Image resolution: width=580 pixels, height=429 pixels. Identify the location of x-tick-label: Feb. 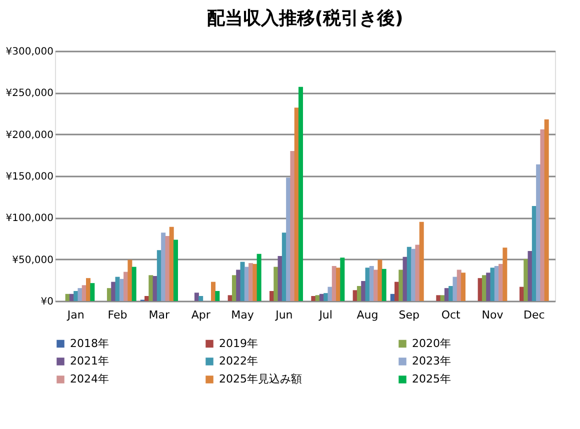
(118, 315).